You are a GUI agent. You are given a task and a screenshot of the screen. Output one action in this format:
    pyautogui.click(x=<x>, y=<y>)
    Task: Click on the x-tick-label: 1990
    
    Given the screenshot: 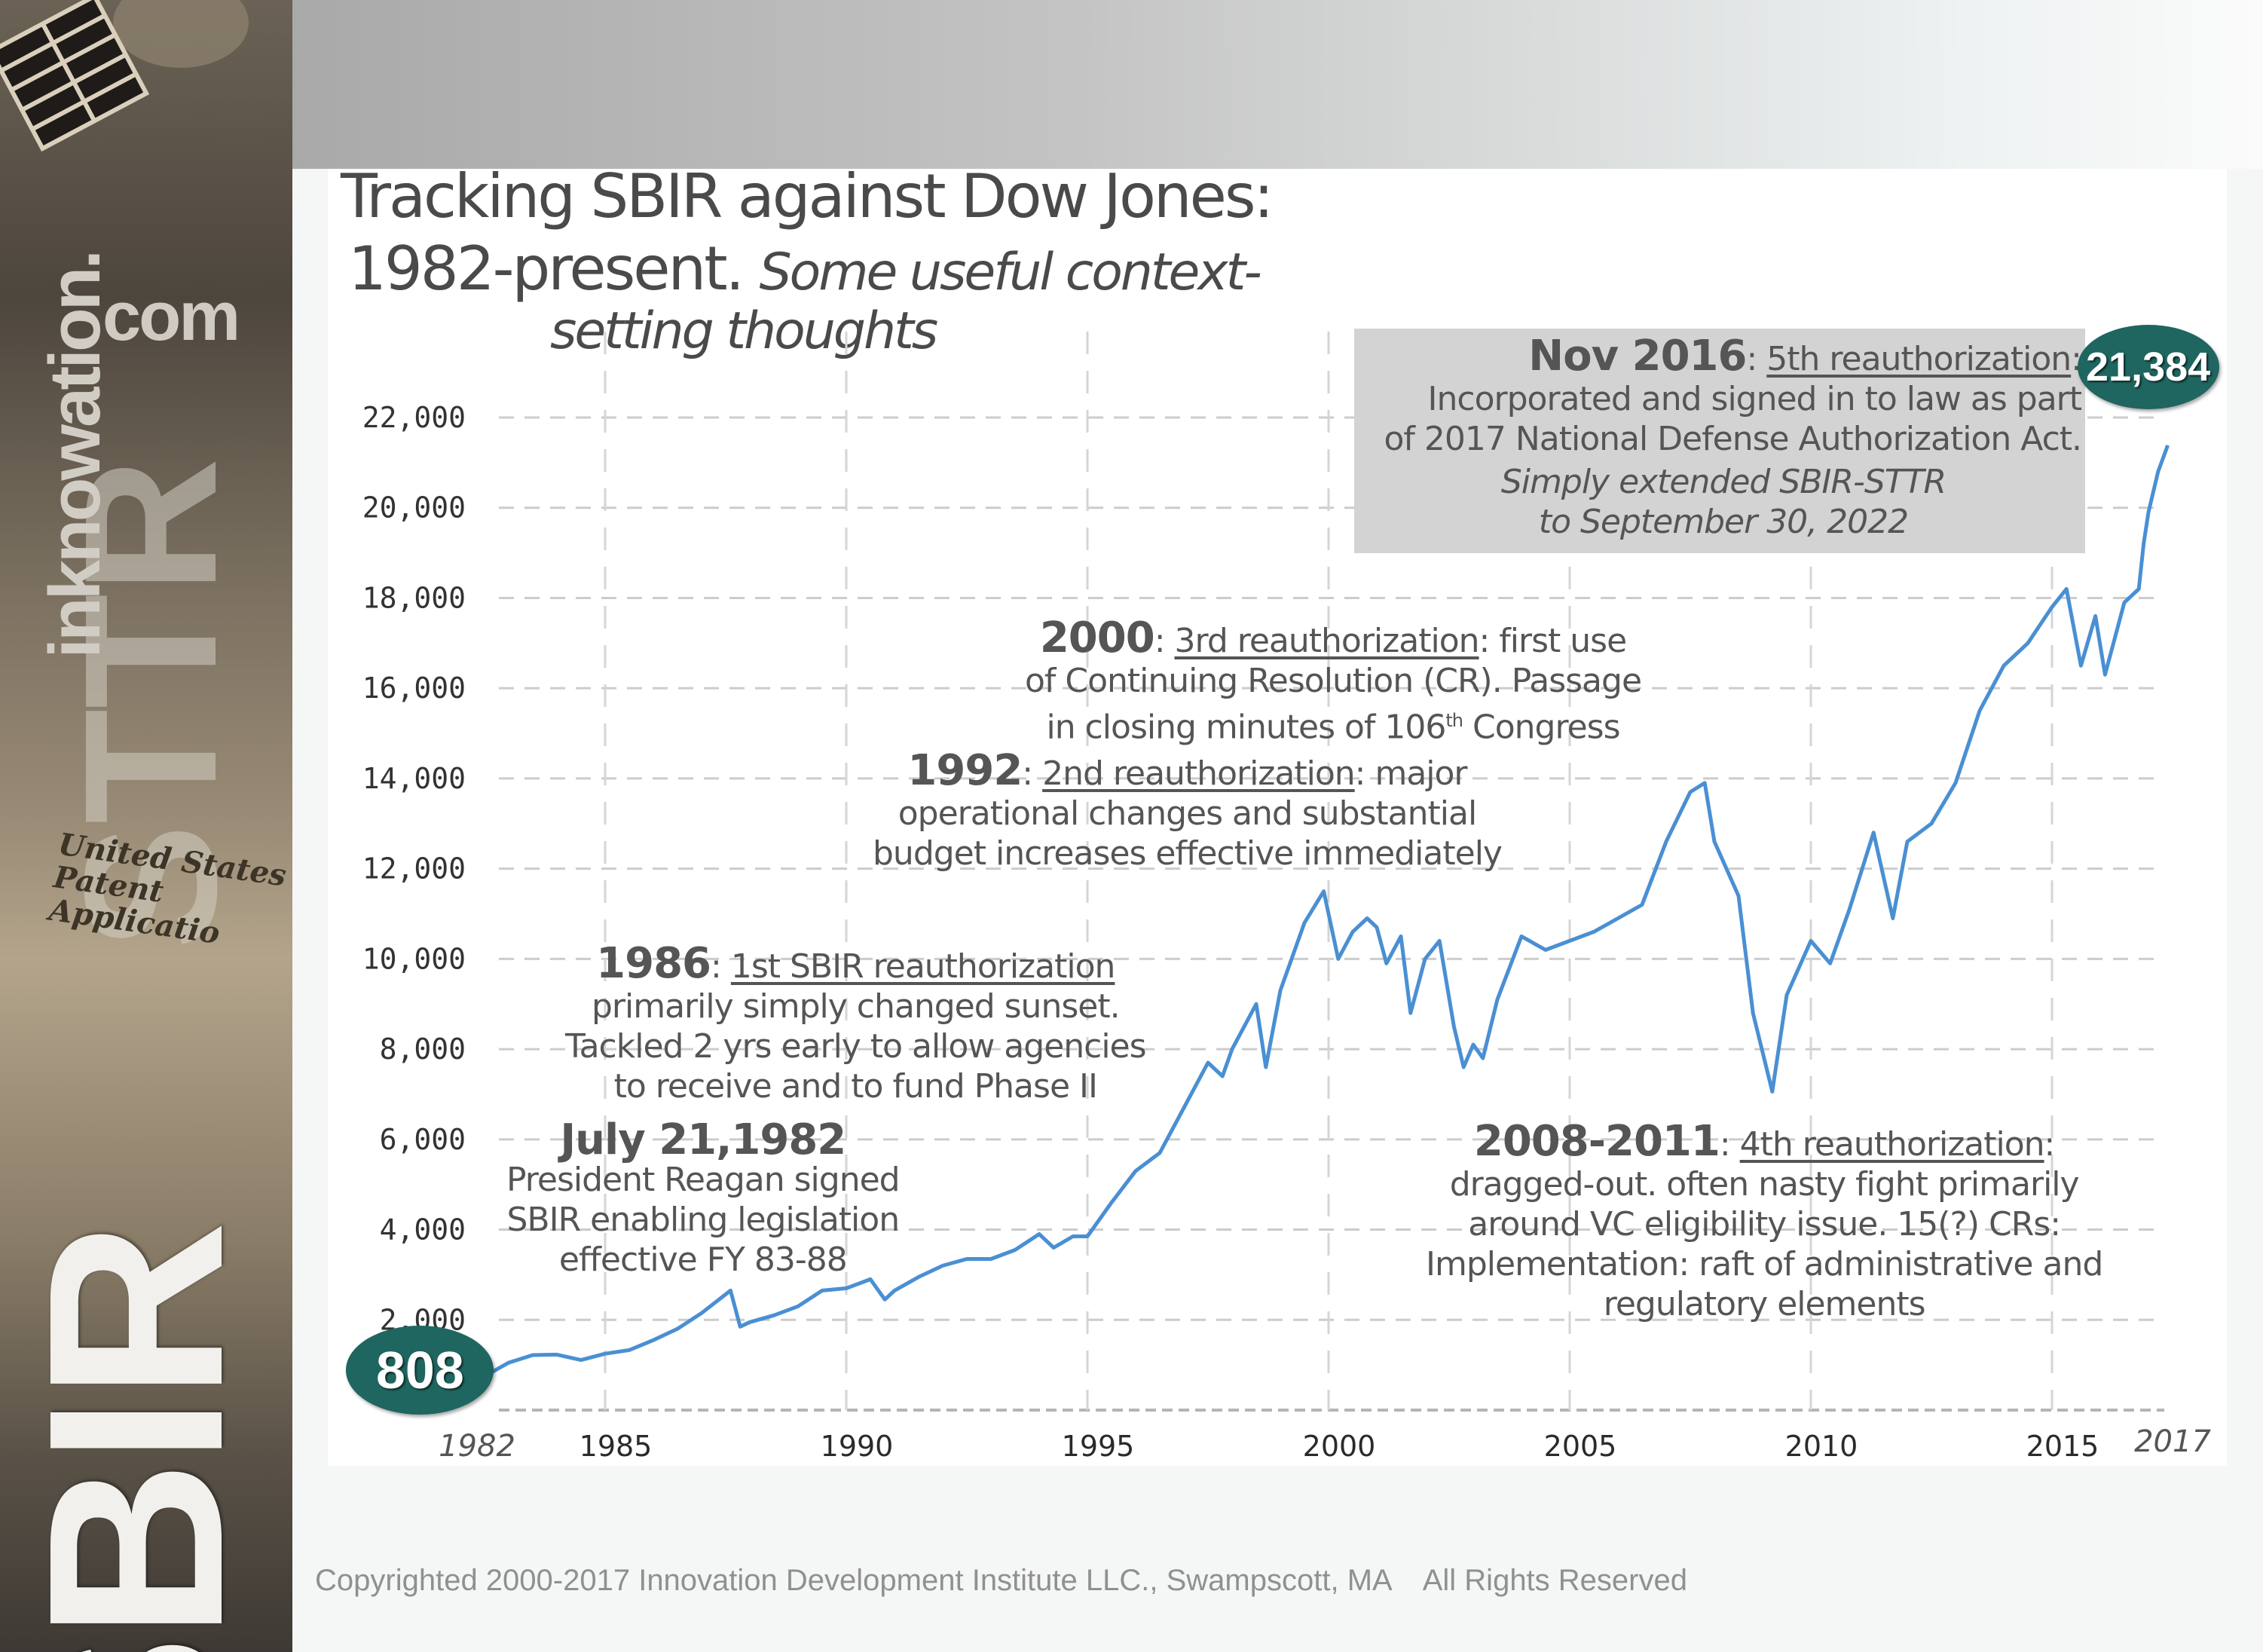 What is the action you would take?
    pyautogui.click(x=857, y=1447)
    